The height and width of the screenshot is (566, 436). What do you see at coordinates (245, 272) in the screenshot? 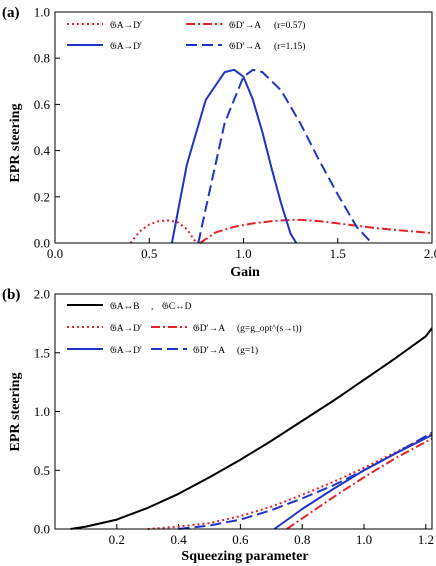
I see `x-axis-title-a: Gain` at bounding box center [245, 272].